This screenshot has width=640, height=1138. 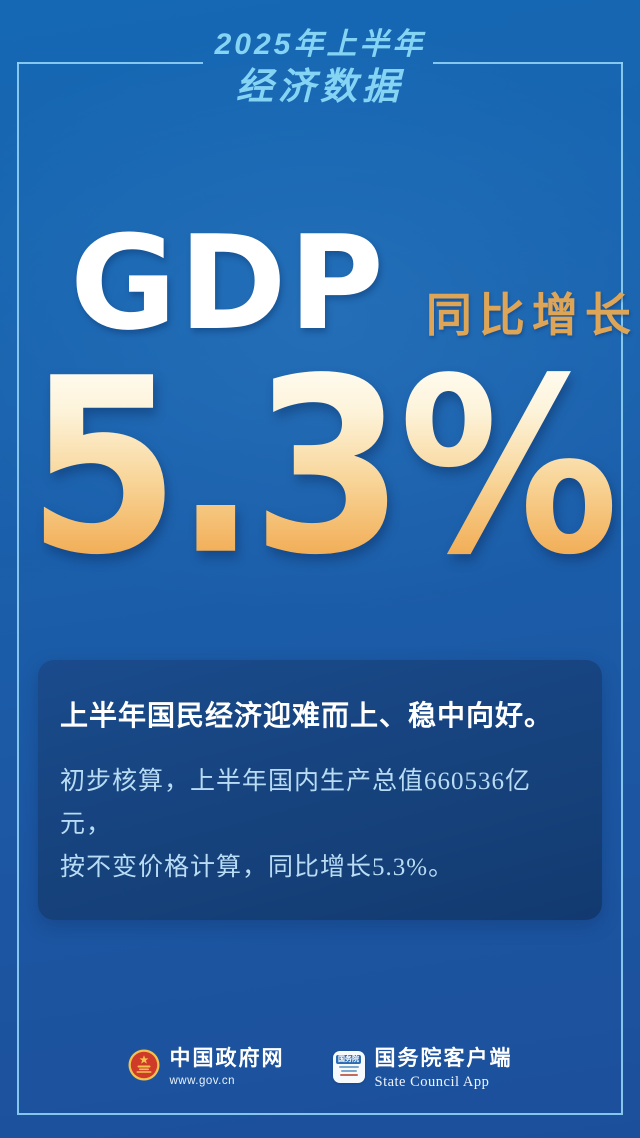 I want to click on app-icon-label: 国务院, so click(x=348, y=1059).